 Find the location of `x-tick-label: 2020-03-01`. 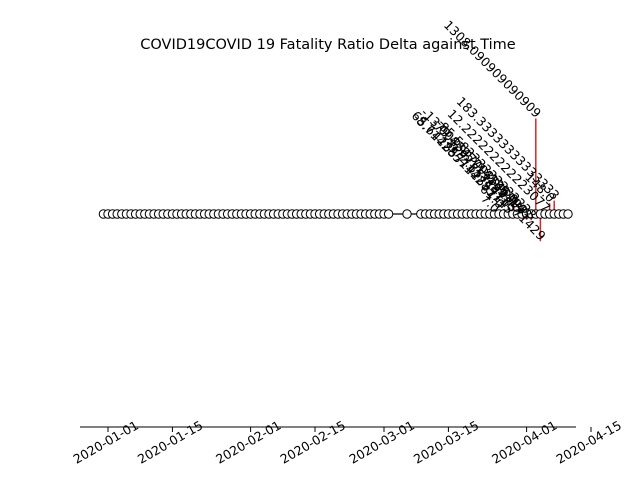

x-tick-label: 2020-03-01 is located at coordinates (382, 441).